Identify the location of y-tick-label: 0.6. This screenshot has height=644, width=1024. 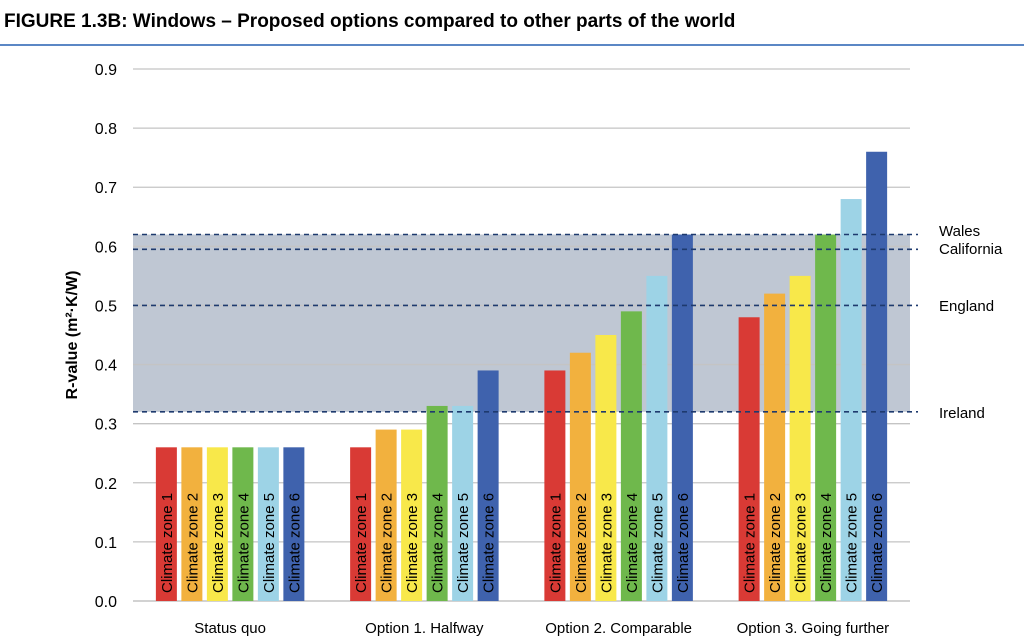
(106, 247).